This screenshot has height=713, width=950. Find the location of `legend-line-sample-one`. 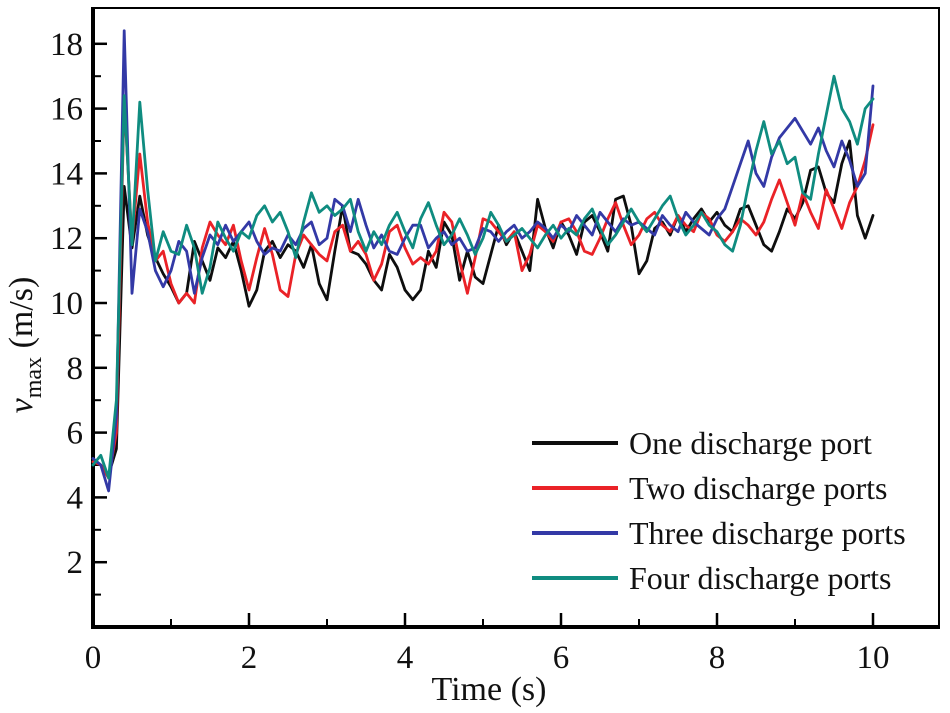

legend-line-sample-one is located at coordinates (575, 442).